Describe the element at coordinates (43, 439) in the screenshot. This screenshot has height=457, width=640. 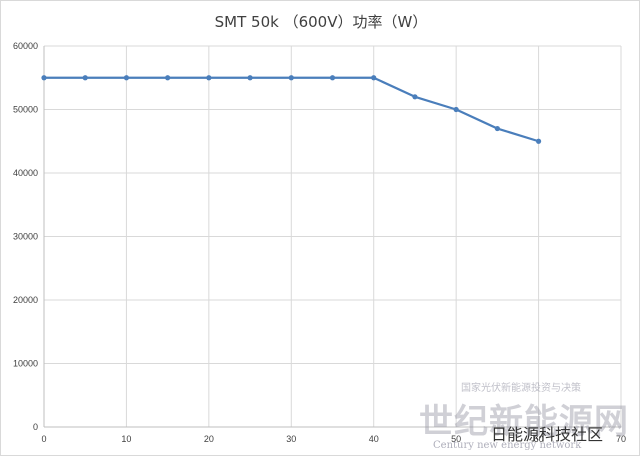
I see `x-tick-label: 0` at that location.